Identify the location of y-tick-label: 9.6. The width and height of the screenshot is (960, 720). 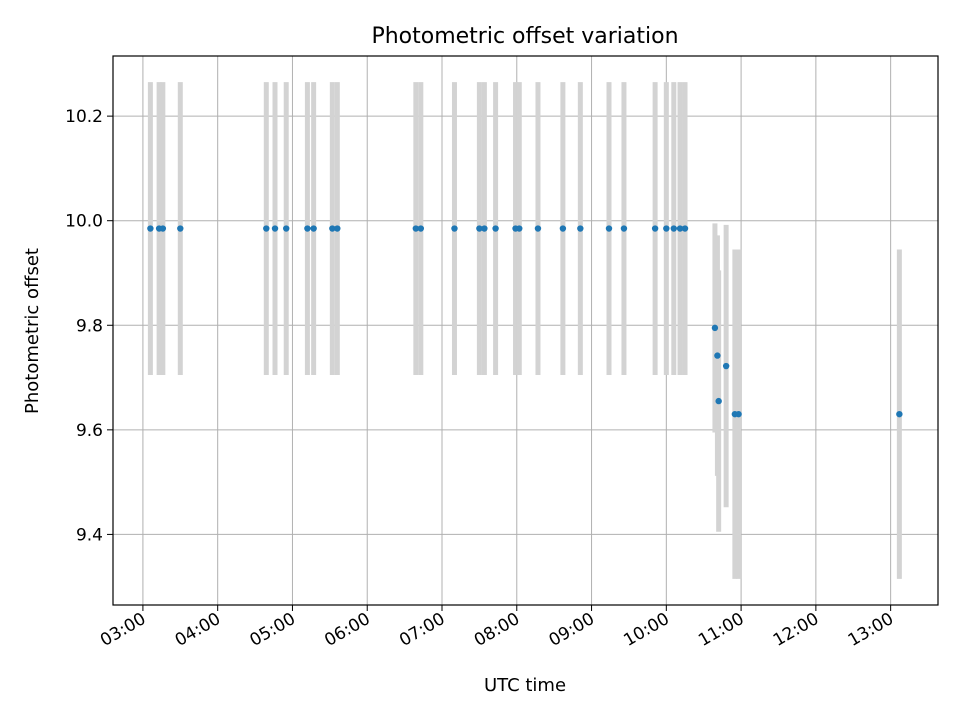
(89, 431).